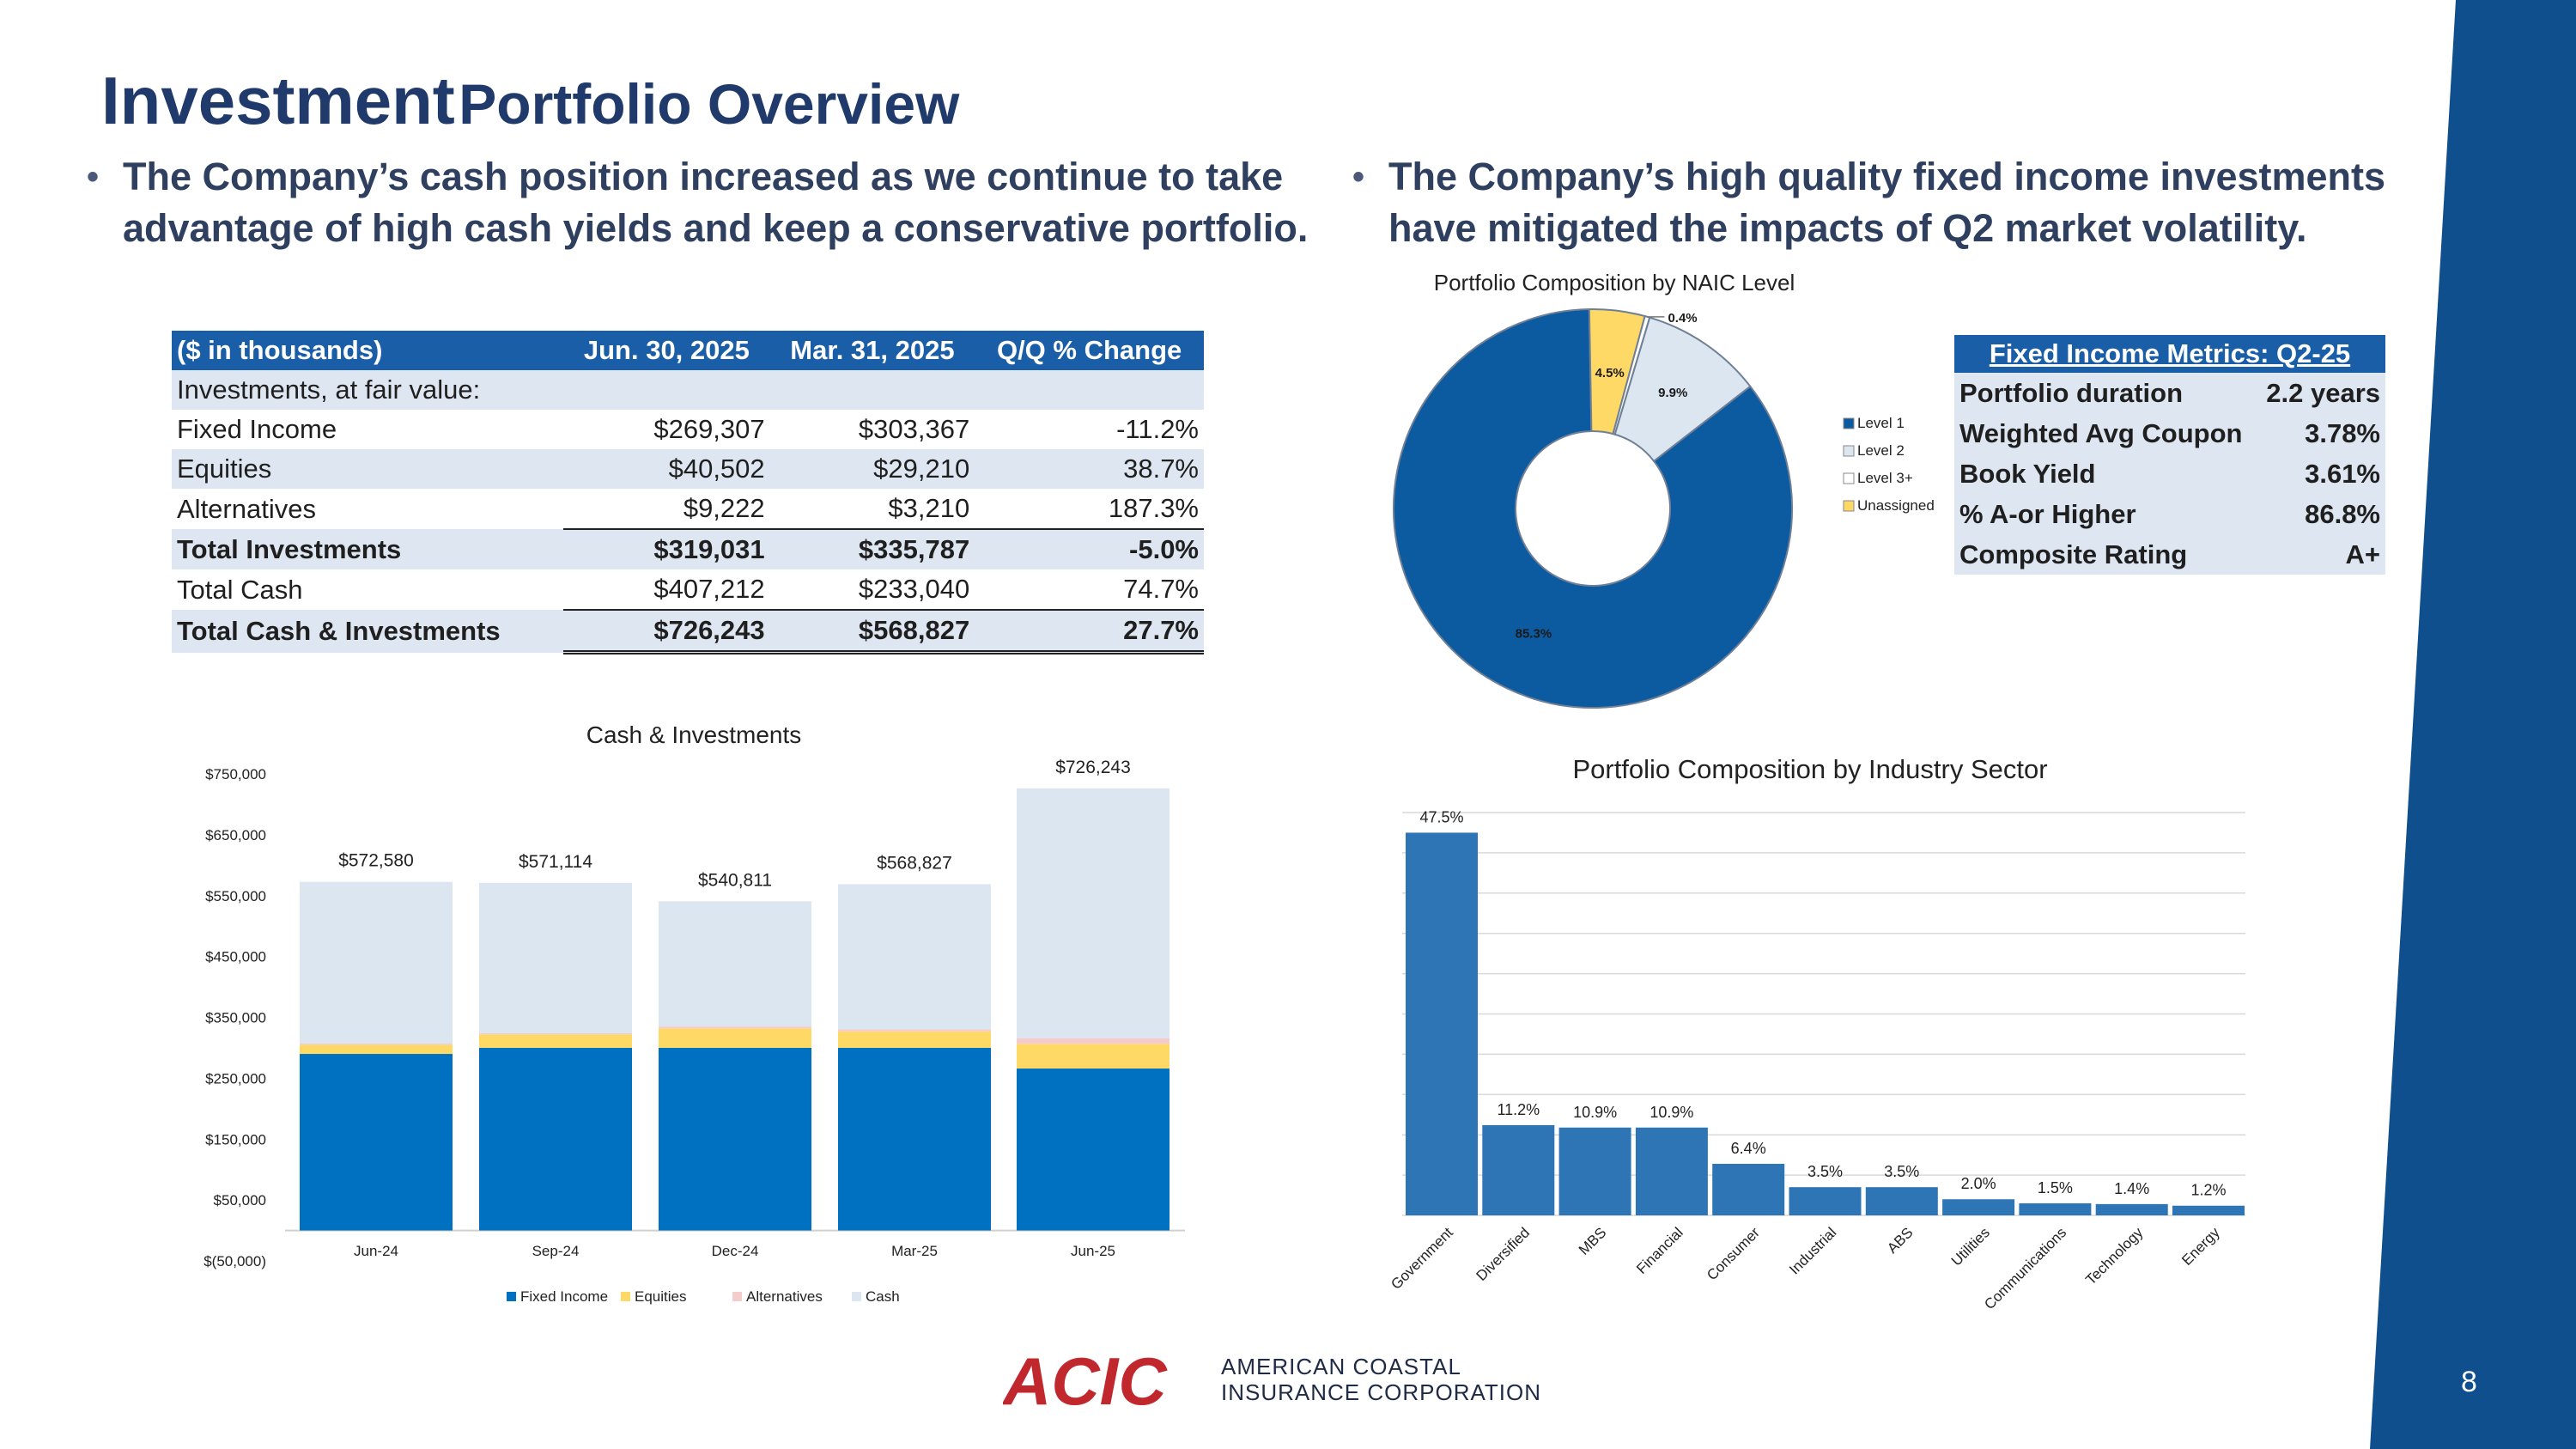 This screenshot has width=2576, height=1449. What do you see at coordinates (2025, 1268) in the screenshot?
I see `x-tick-label: Communications` at bounding box center [2025, 1268].